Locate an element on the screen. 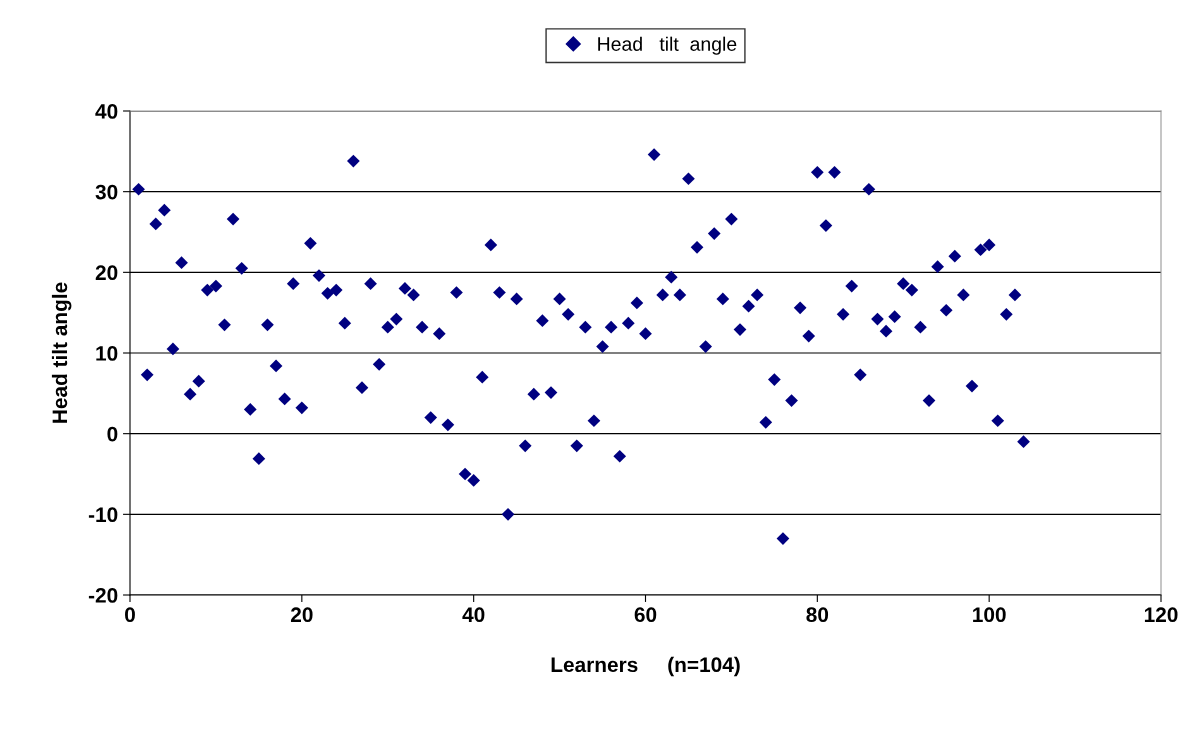  x-tick-label: 40 is located at coordinates (473, 615).